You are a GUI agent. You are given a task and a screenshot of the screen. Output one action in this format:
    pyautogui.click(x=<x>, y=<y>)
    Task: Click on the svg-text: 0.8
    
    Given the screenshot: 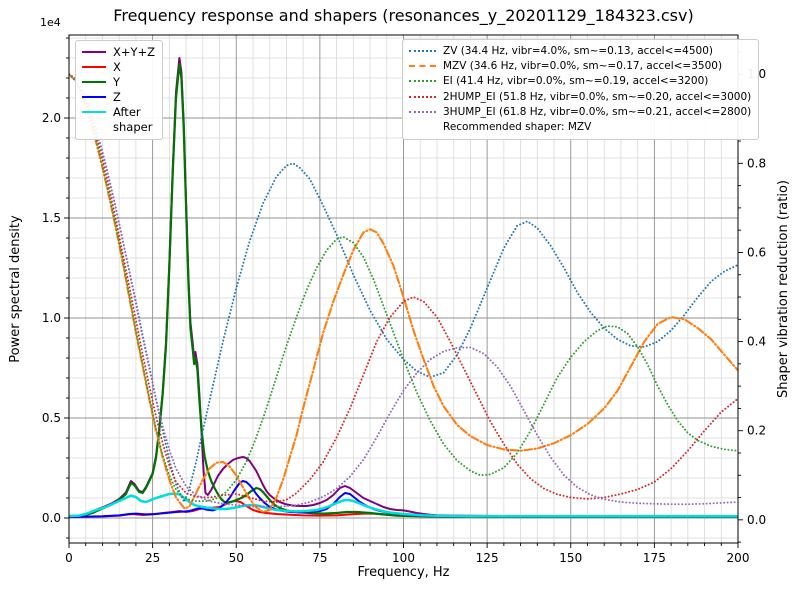 What is the action you would take?
    pyautogui.click(x=756, y=163)
    